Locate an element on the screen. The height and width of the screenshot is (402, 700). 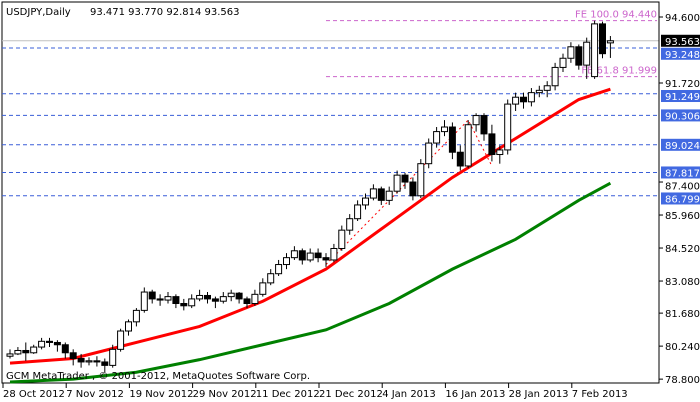
y-tick-label: 81.680 is located at coordinates (682, 314).